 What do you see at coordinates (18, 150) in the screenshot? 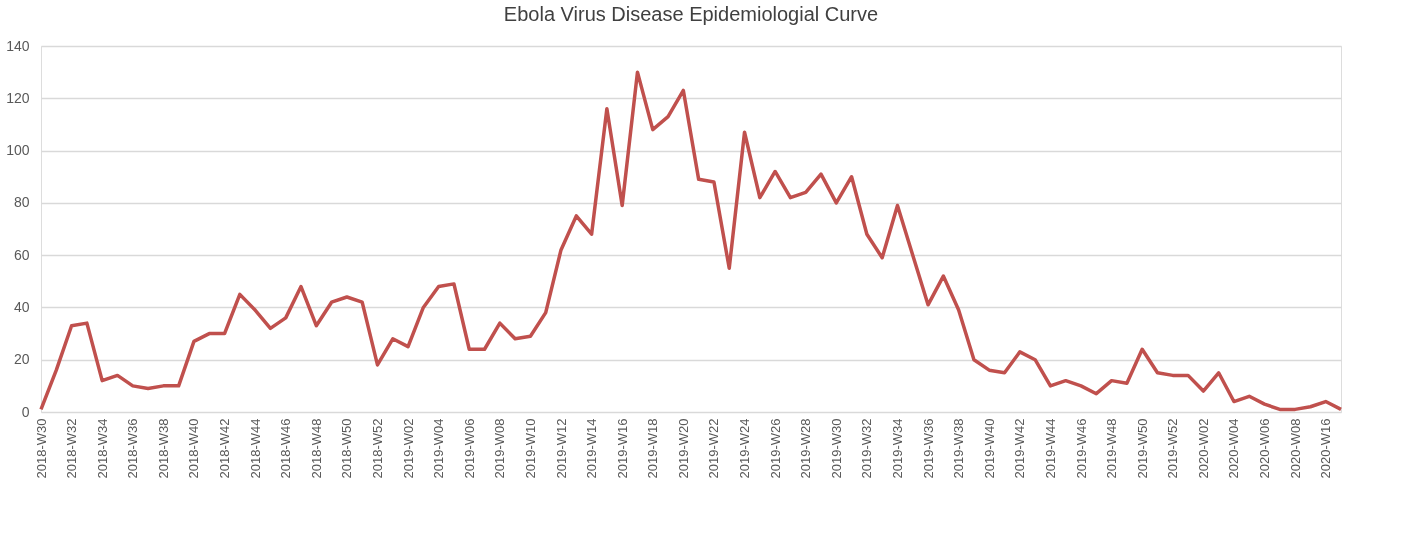
I see `y-tick-label: 100` at bounding box center [18, 150].